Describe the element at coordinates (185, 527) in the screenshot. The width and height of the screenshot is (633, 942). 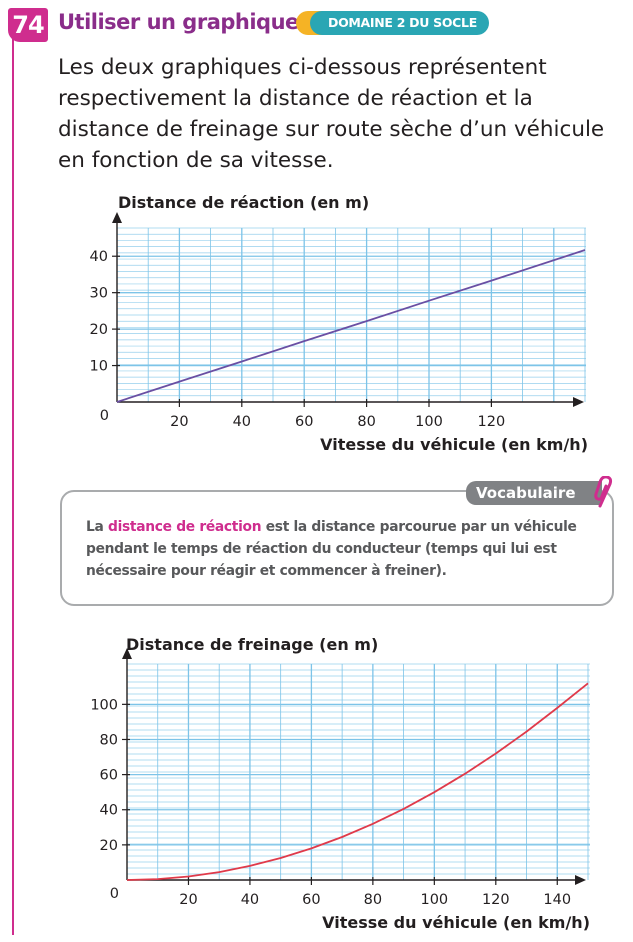
I see `vocabulary-term: distance de réaction` at that location.